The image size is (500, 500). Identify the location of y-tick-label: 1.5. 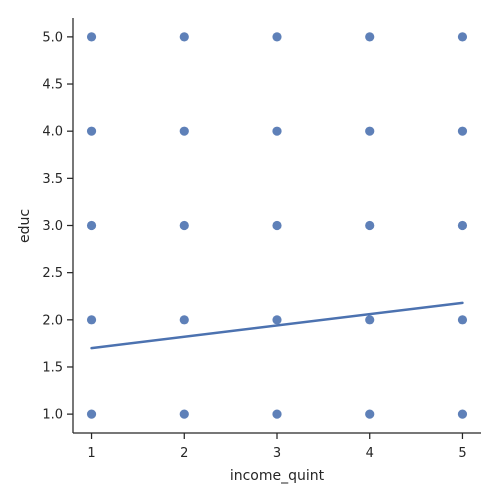
(52, 367).